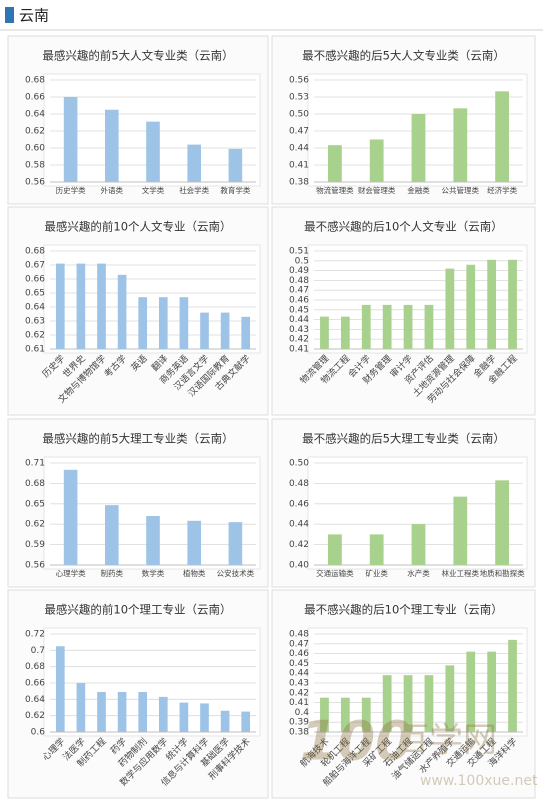  I want to click on x-tick-label: 公共管理类, so click(461, 190).